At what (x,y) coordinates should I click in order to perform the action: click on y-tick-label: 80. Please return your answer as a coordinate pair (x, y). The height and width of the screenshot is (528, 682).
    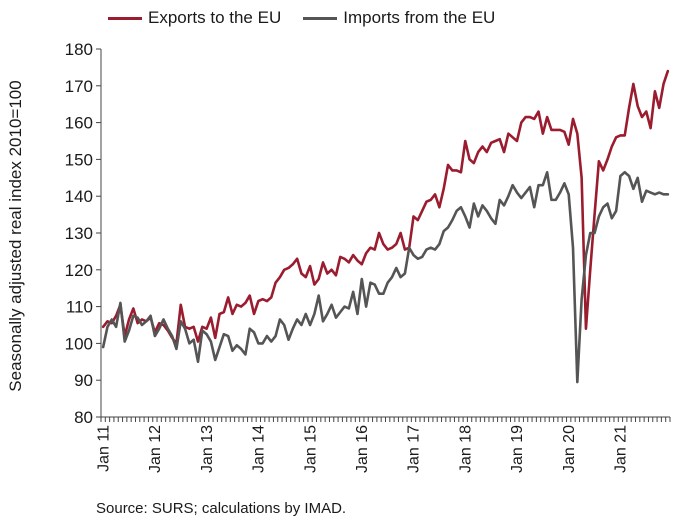
    Looking at the image, I should click on (83, 417).